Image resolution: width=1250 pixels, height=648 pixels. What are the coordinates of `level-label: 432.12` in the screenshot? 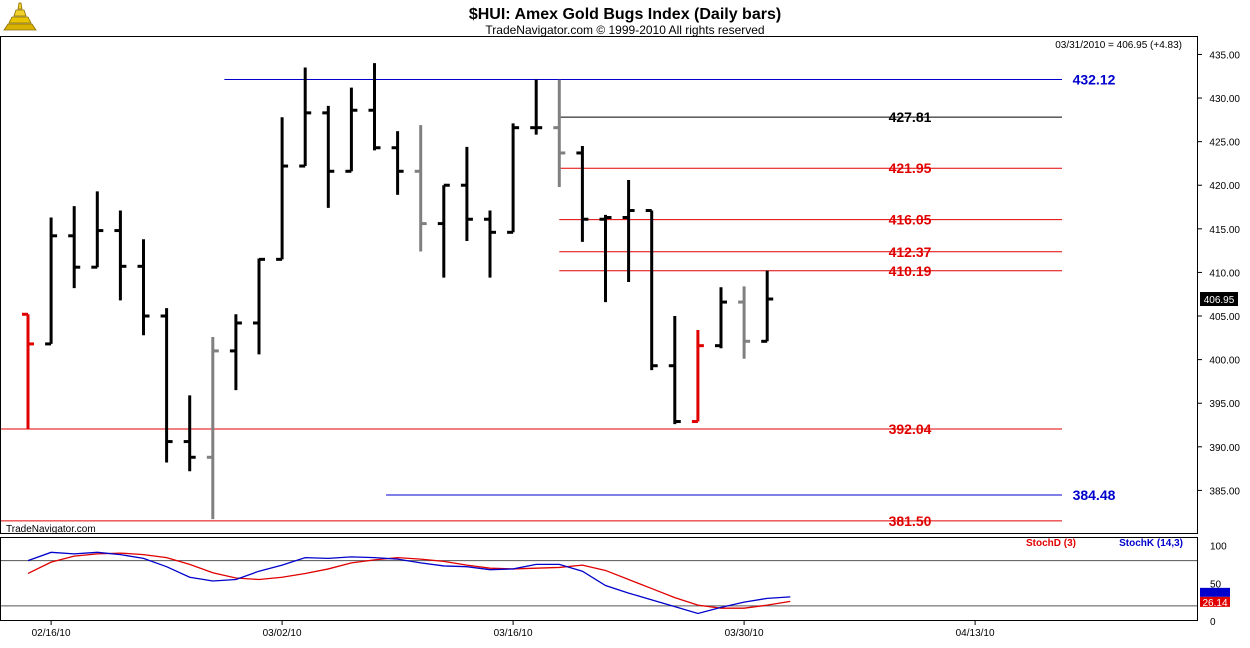 It's located at (1094, 80).